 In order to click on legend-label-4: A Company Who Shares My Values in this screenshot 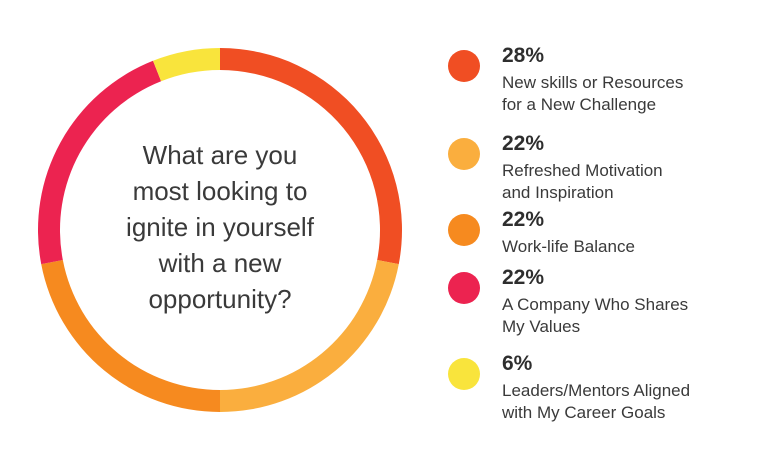, I will do `click(630, 316)`.